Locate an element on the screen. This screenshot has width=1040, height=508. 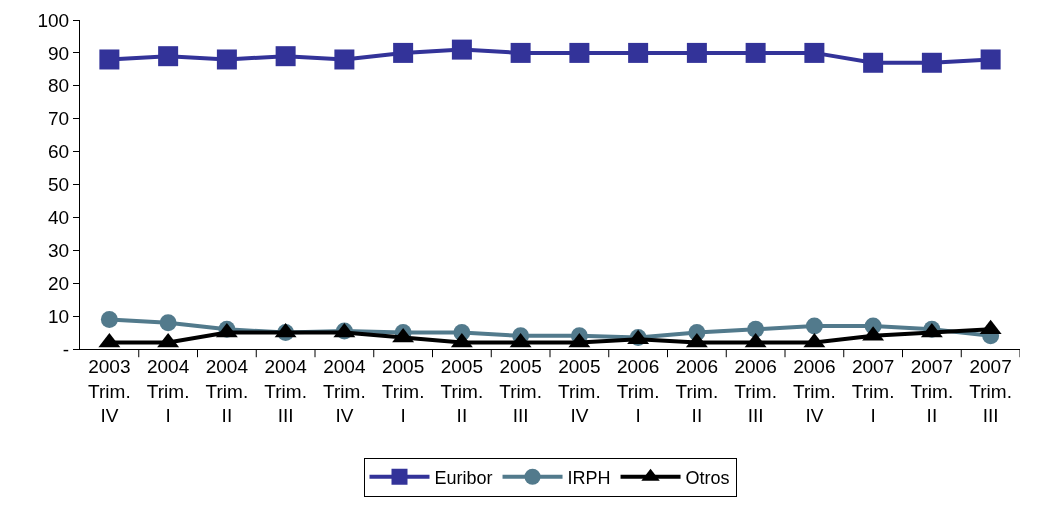
y-tick-label: 30 is located at coordinates (59, 250).